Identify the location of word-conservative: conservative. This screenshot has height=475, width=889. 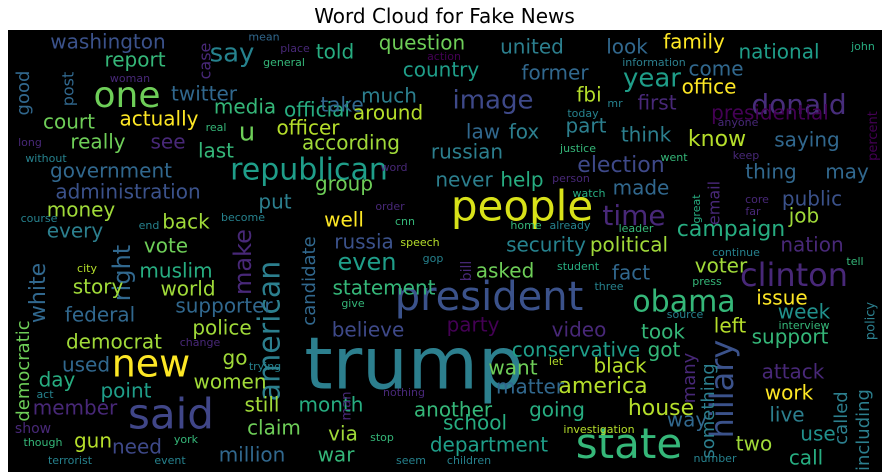
(576, 350).